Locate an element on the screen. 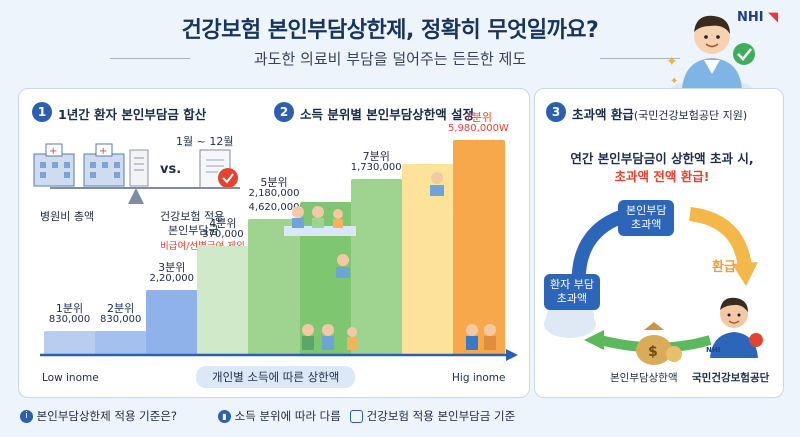 This screenshot has width=800, height=437. bracket-value: 1,730,000 is located at coordinates (376, 167).